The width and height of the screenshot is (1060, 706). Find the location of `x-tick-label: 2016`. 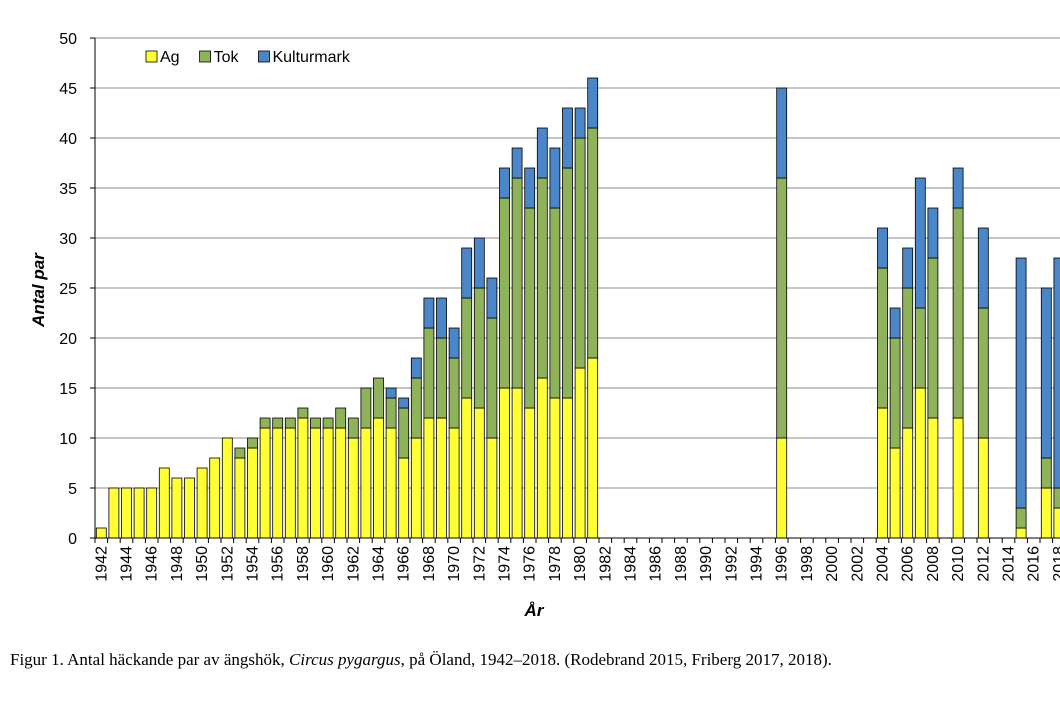

x-tick-label: 2016 is located at coordinates (1034, 564).